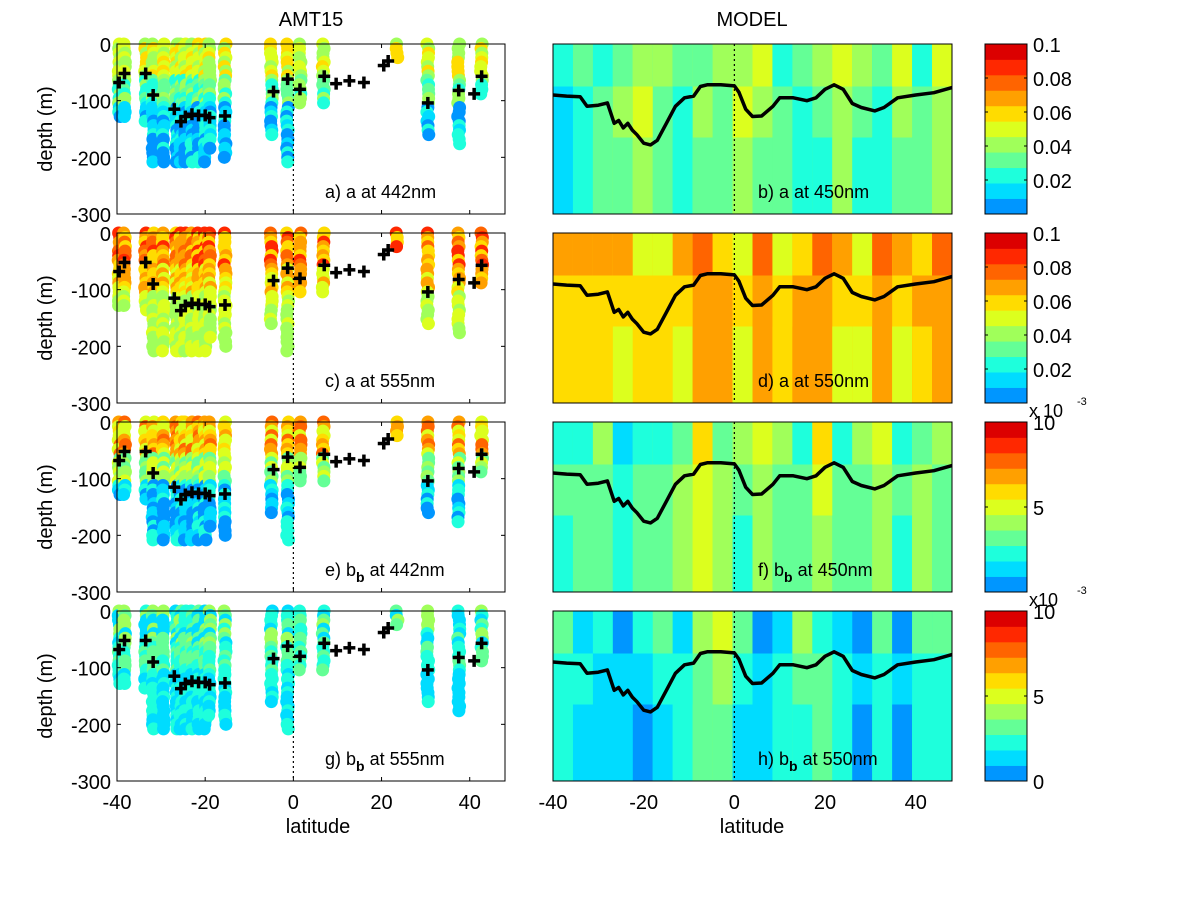  I want to click on x-tick-label-right: 0, so click(734, 803).